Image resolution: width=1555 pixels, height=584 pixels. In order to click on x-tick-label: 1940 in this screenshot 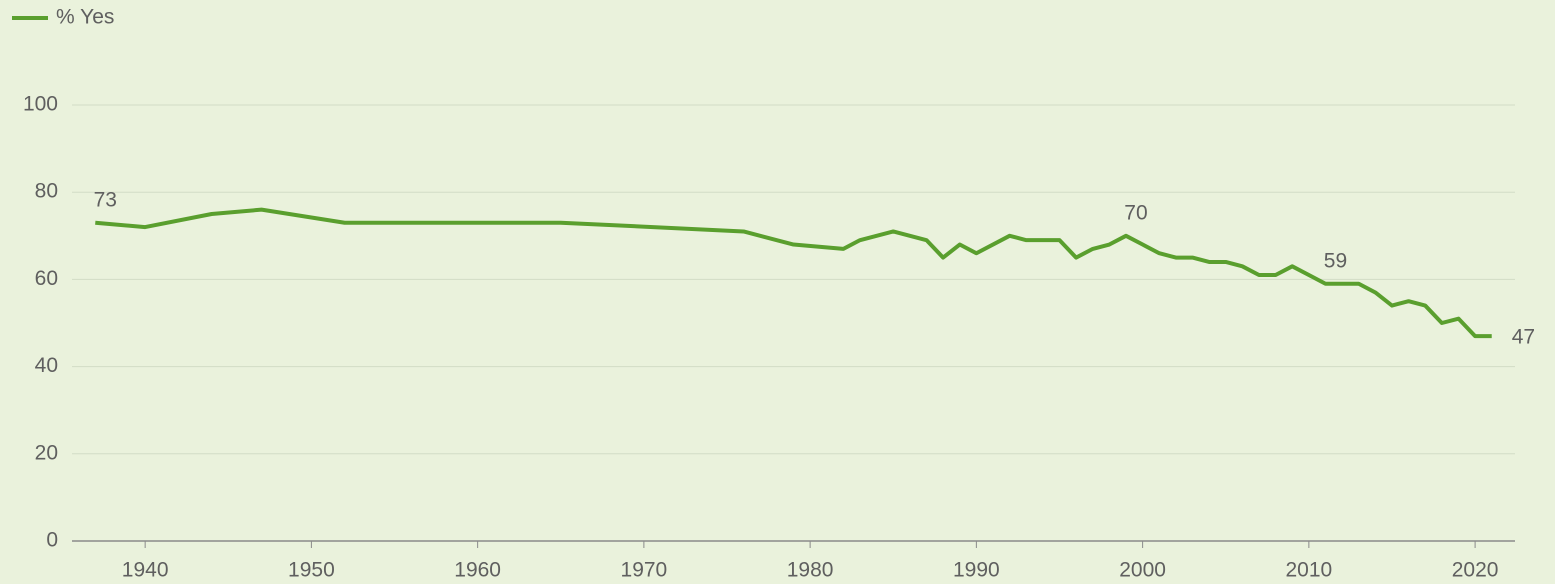, I will do `click(145, 570)`.